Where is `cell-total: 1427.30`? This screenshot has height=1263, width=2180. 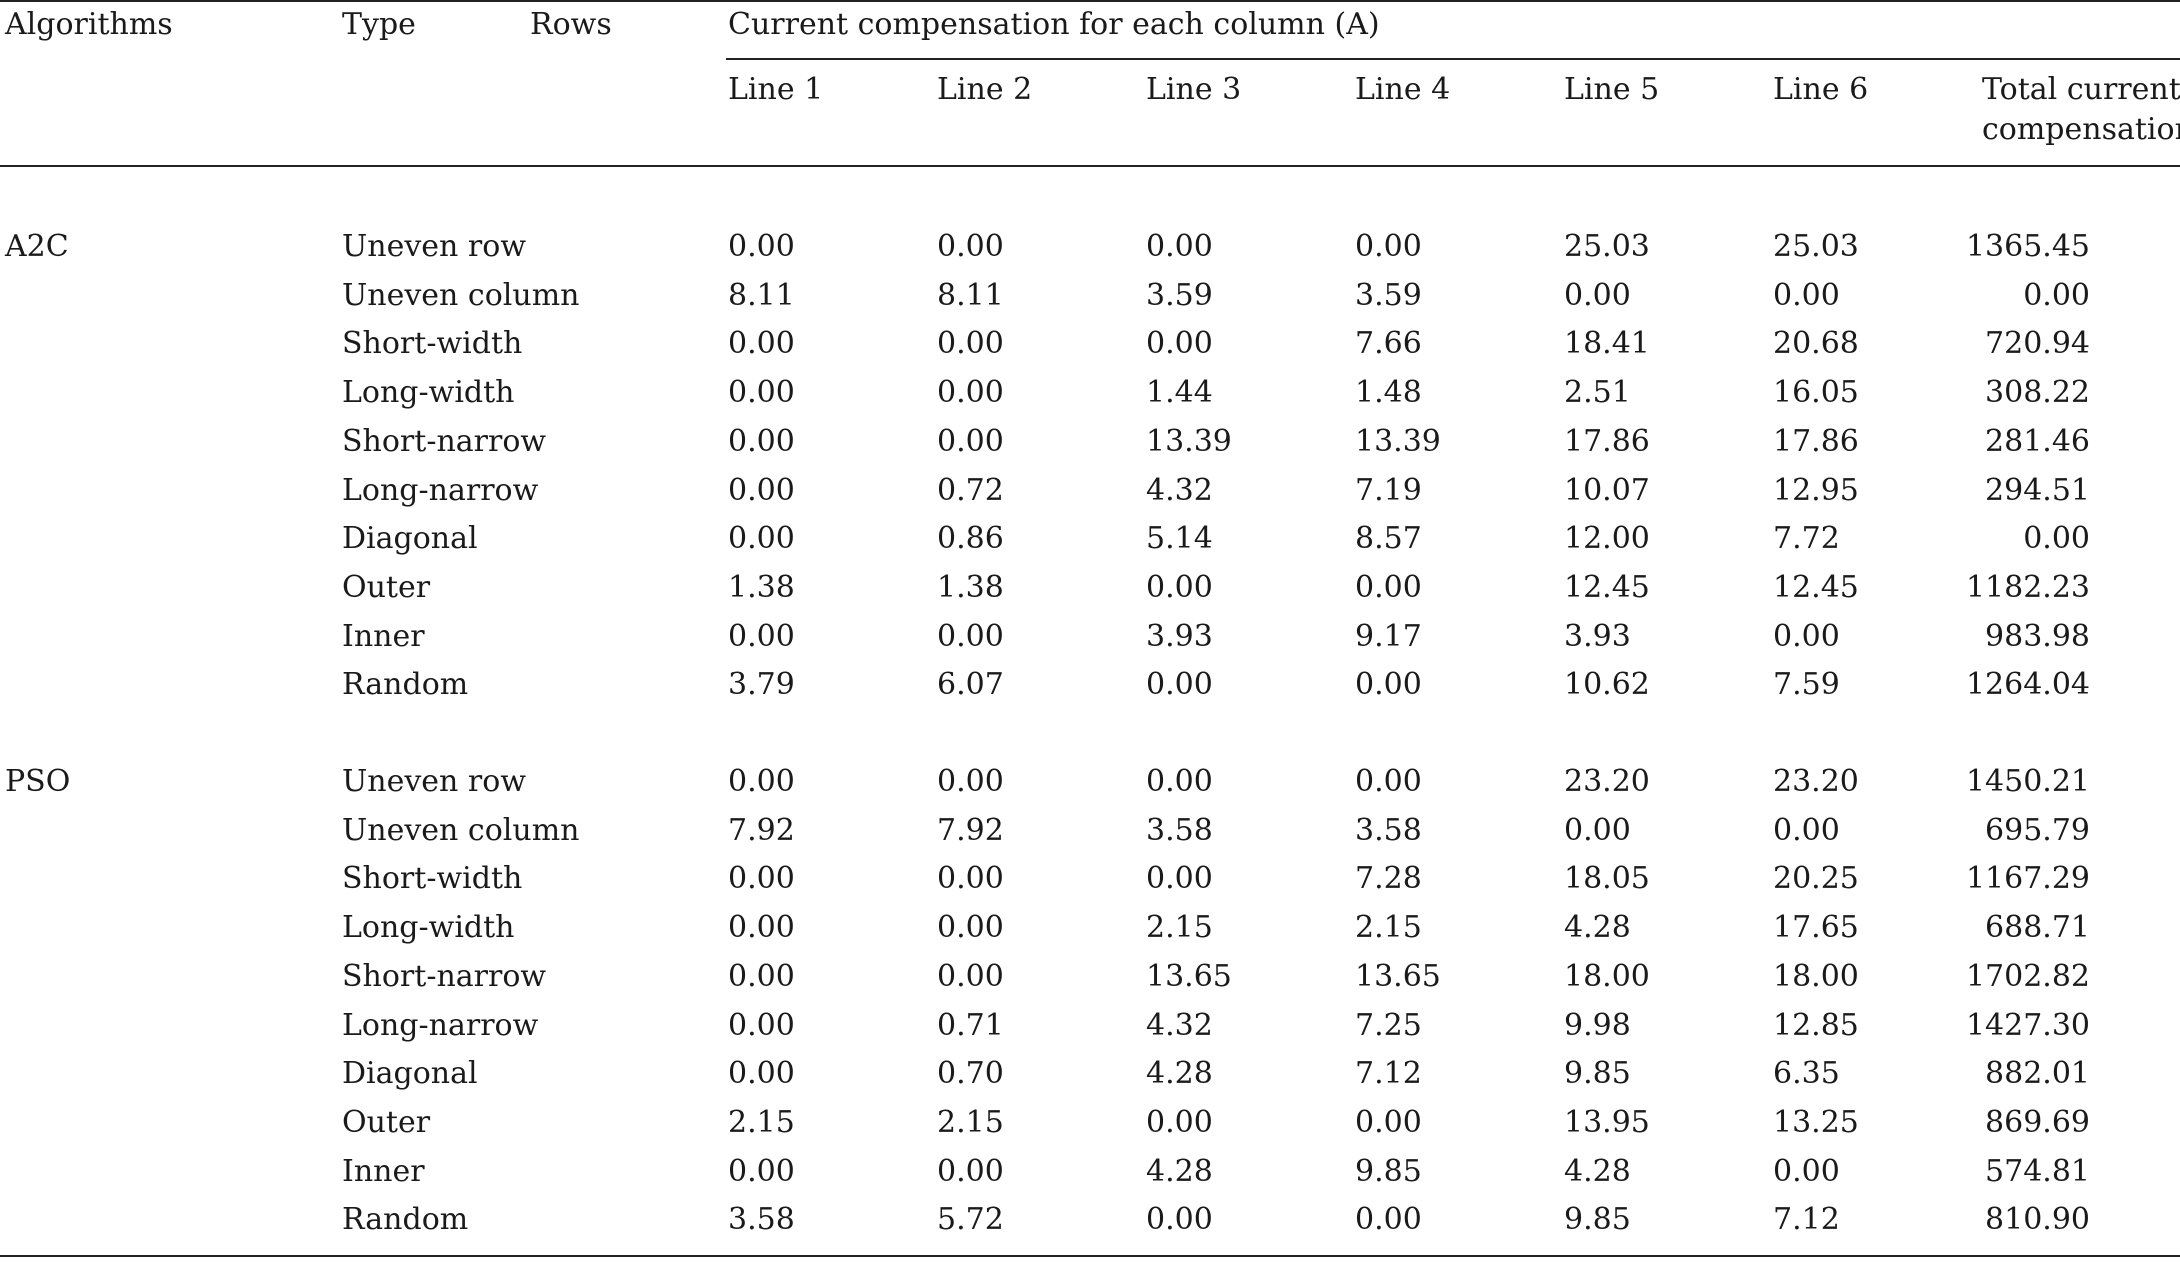
cell-total: 1427.30 is located at coordinates (2027, 1025).